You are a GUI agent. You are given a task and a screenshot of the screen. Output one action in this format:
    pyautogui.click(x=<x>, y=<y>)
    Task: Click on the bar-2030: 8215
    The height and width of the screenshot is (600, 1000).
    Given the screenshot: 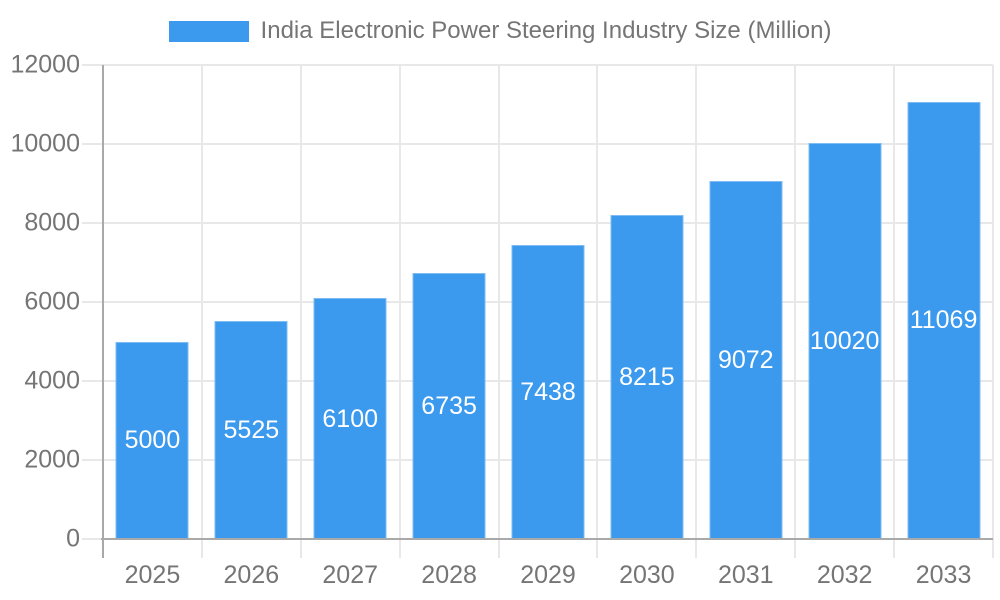 What is the action you would take?
    pyautogui.click(x=647, y=376)
    